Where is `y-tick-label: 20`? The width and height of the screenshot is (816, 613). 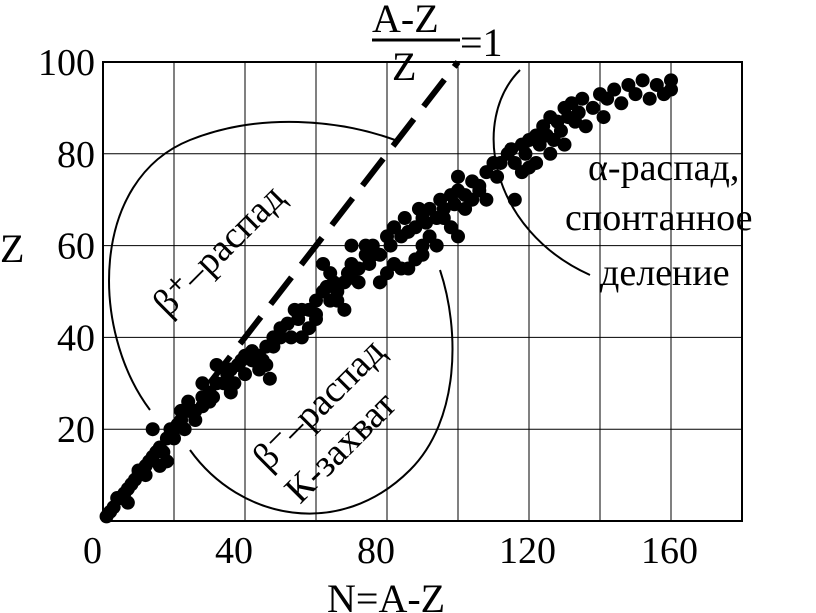 y-tick-label: 20 is located at coordinates (76, 430).